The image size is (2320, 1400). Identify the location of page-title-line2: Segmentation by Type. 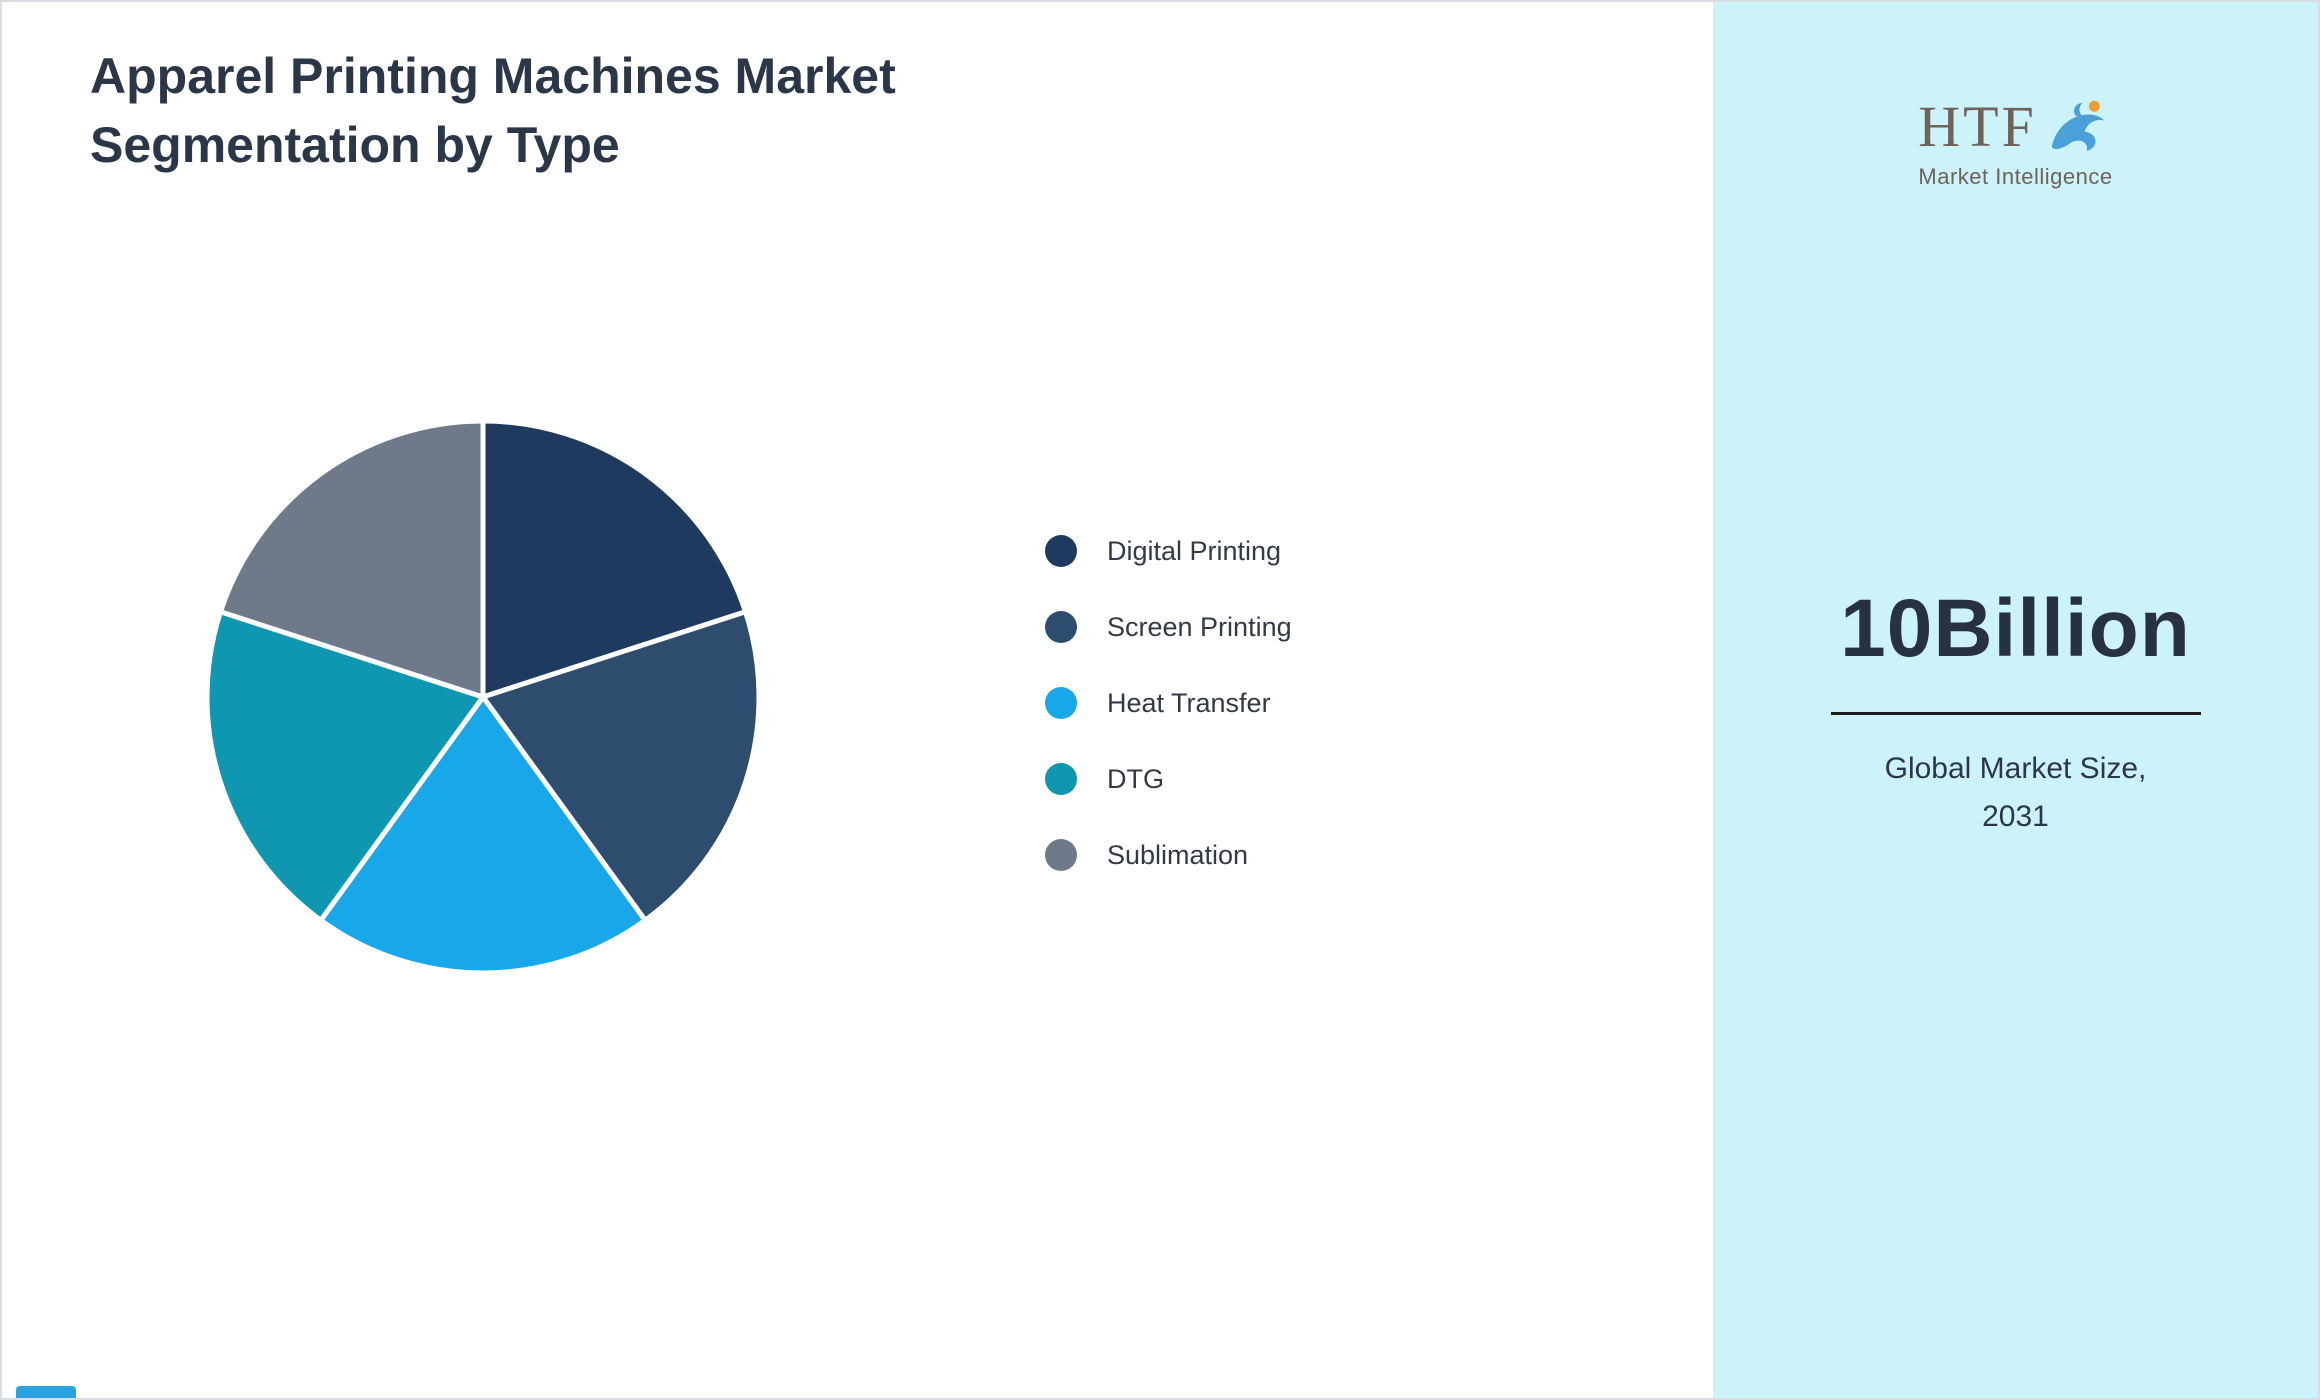
(355, 145).